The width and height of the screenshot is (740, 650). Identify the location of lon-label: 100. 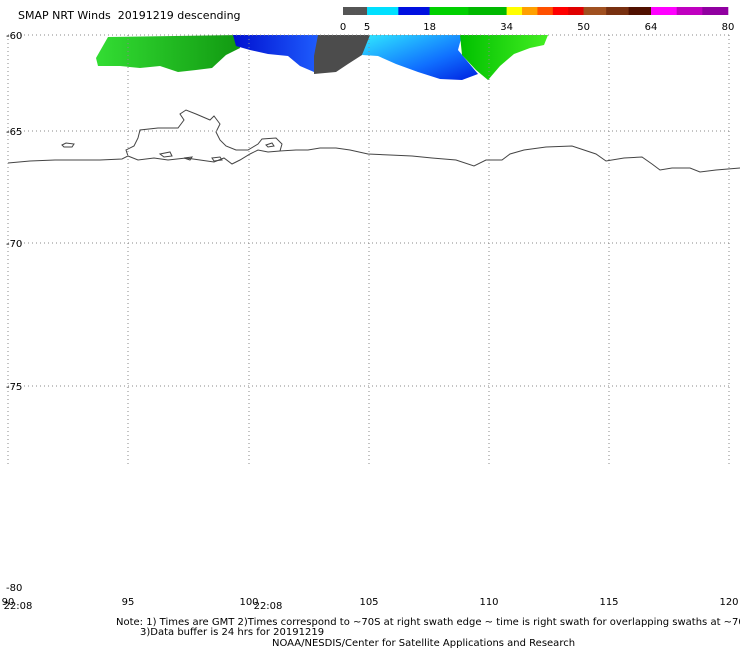
(248, 602).